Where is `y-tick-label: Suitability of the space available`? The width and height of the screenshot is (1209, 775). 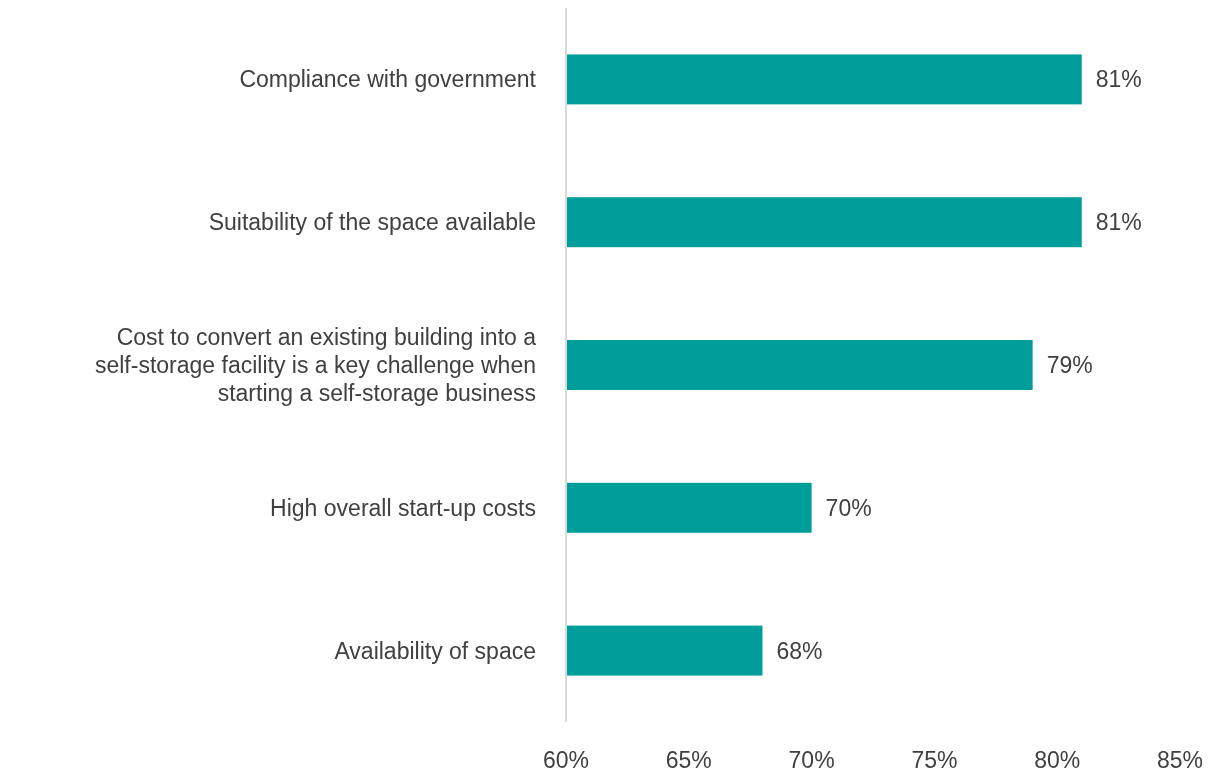 y-tick-label: Suitability of the space available is located at coordinates (372, 222).